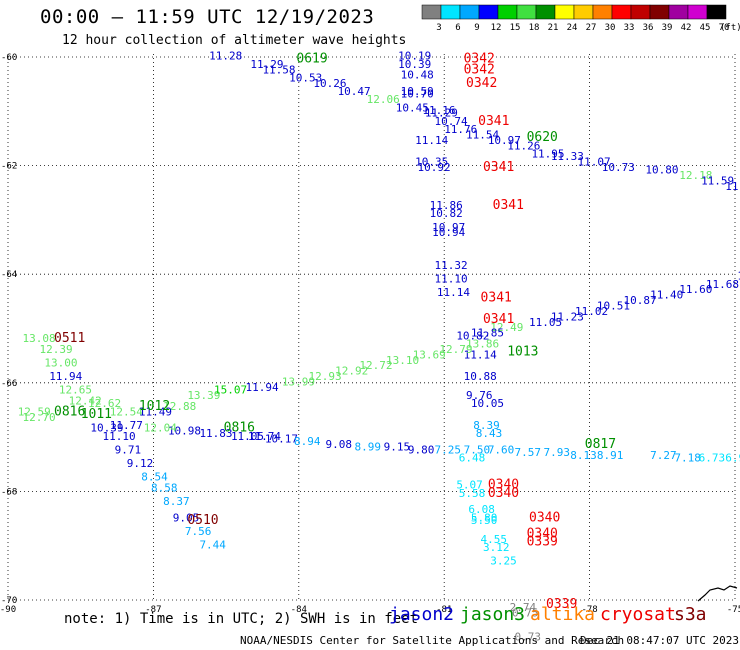 Image resolution: width=740 pixels, height=650 pixels. I want to click on wave-height-label: 6.48, so click(472, 458).